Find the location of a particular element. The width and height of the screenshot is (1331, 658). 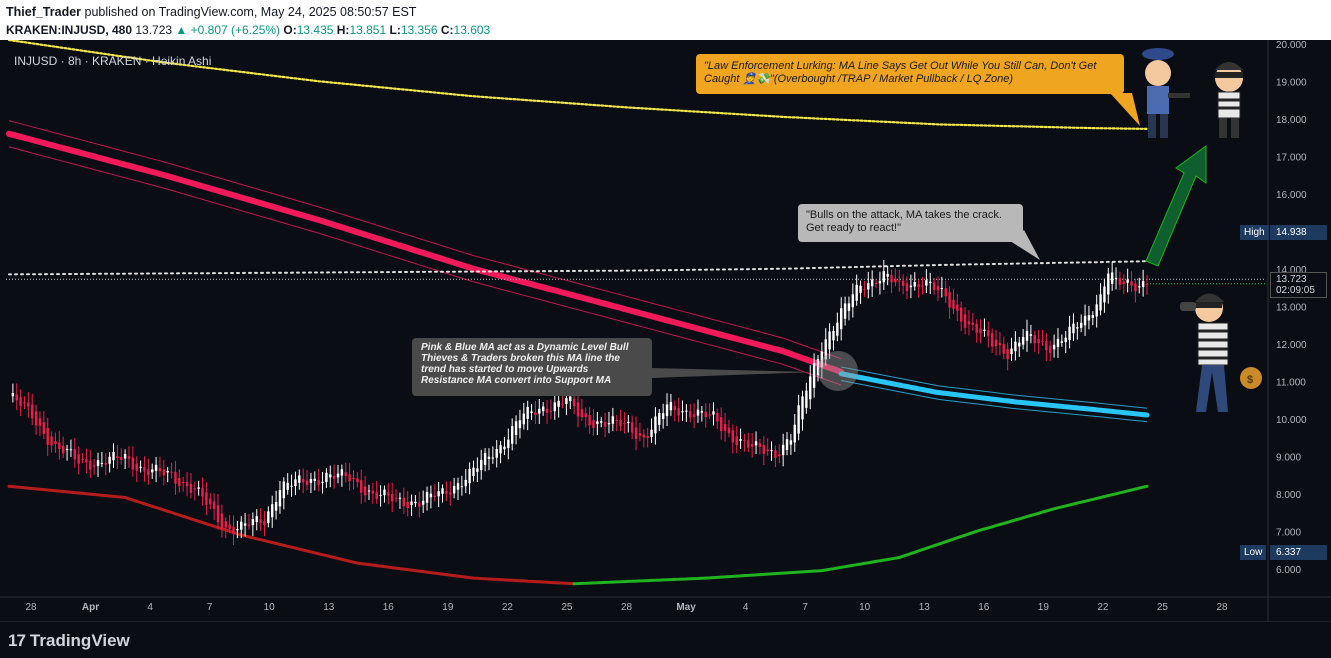

author-name: Thief_Trader is located at coordinates (44, 12).